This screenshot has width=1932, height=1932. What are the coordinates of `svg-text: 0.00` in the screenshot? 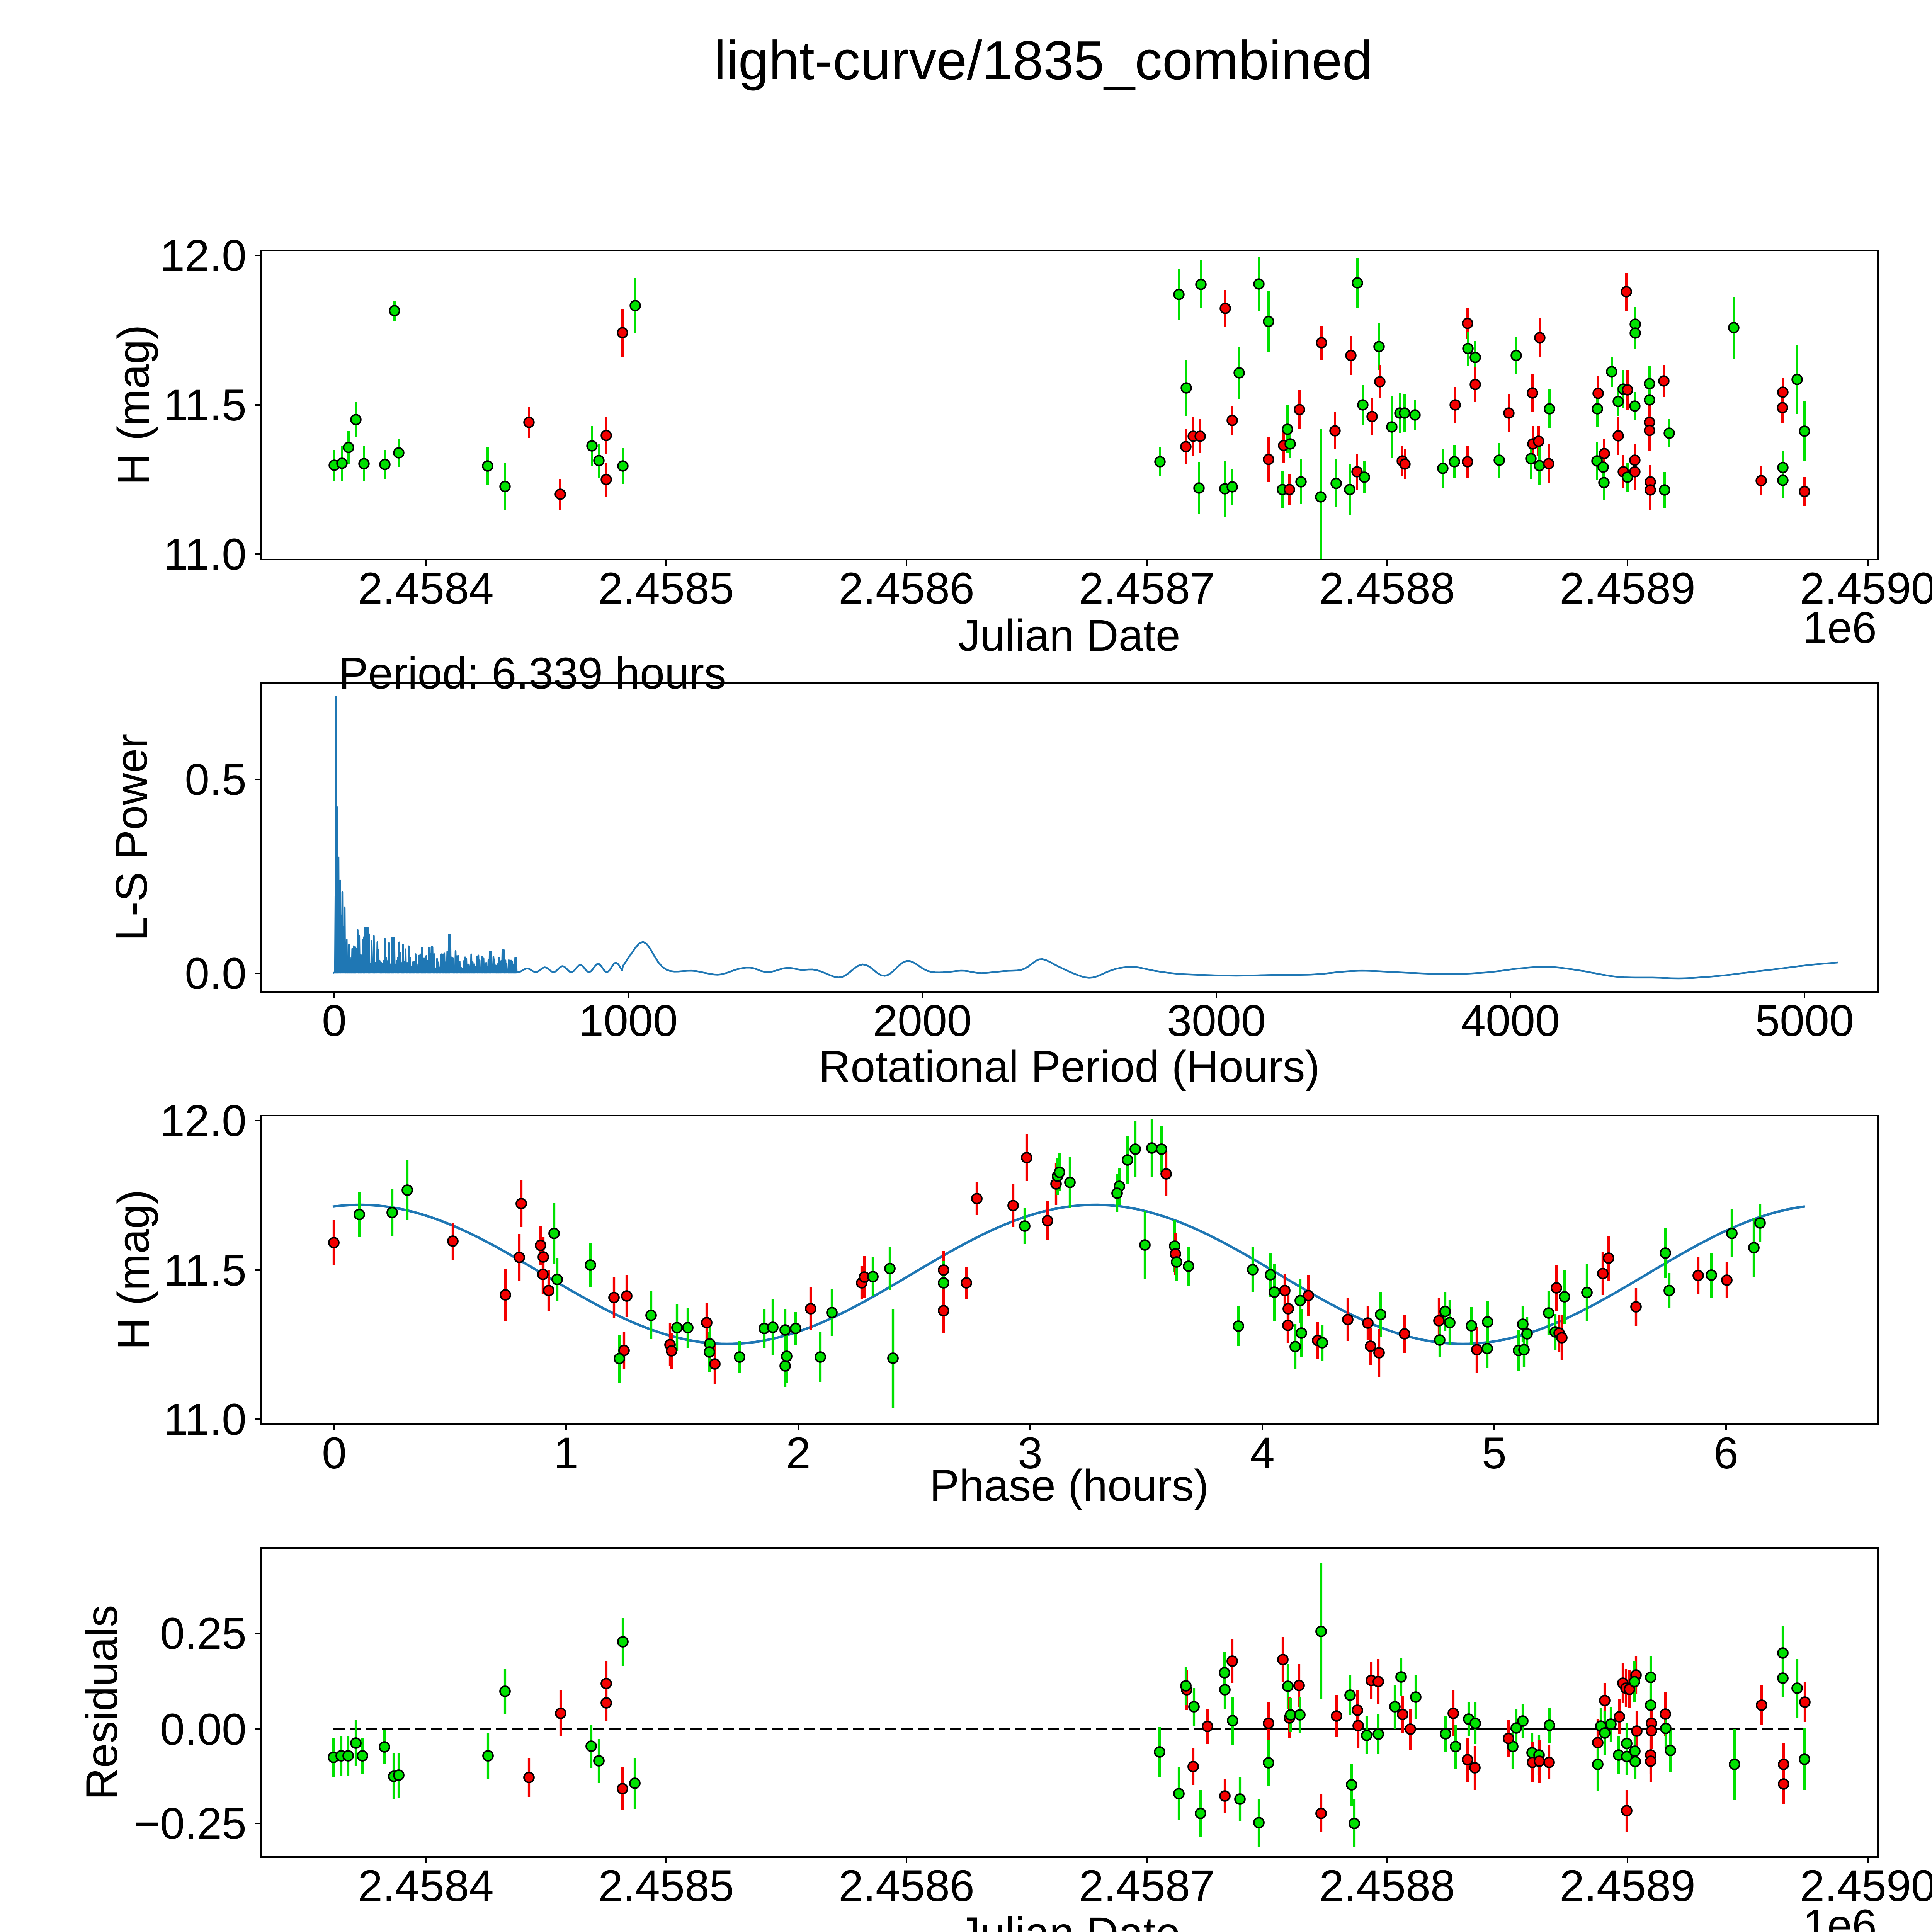 It's located at (204, 1729).